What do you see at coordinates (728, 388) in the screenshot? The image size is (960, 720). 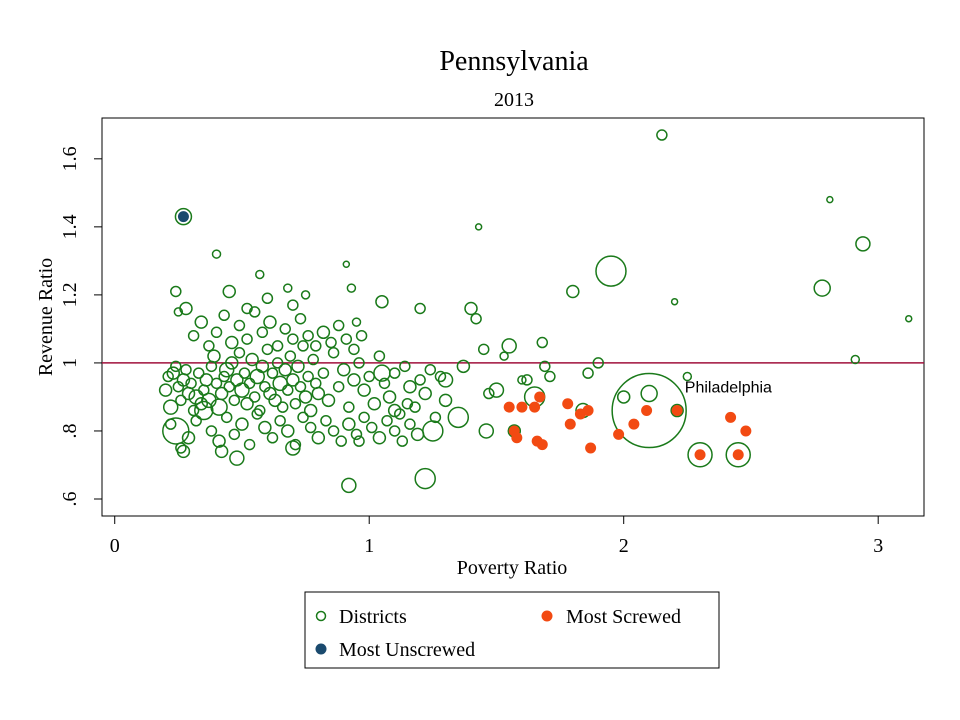 I see `annotation-philadelphia: Philadelphia` at bounding box center [728, 388].